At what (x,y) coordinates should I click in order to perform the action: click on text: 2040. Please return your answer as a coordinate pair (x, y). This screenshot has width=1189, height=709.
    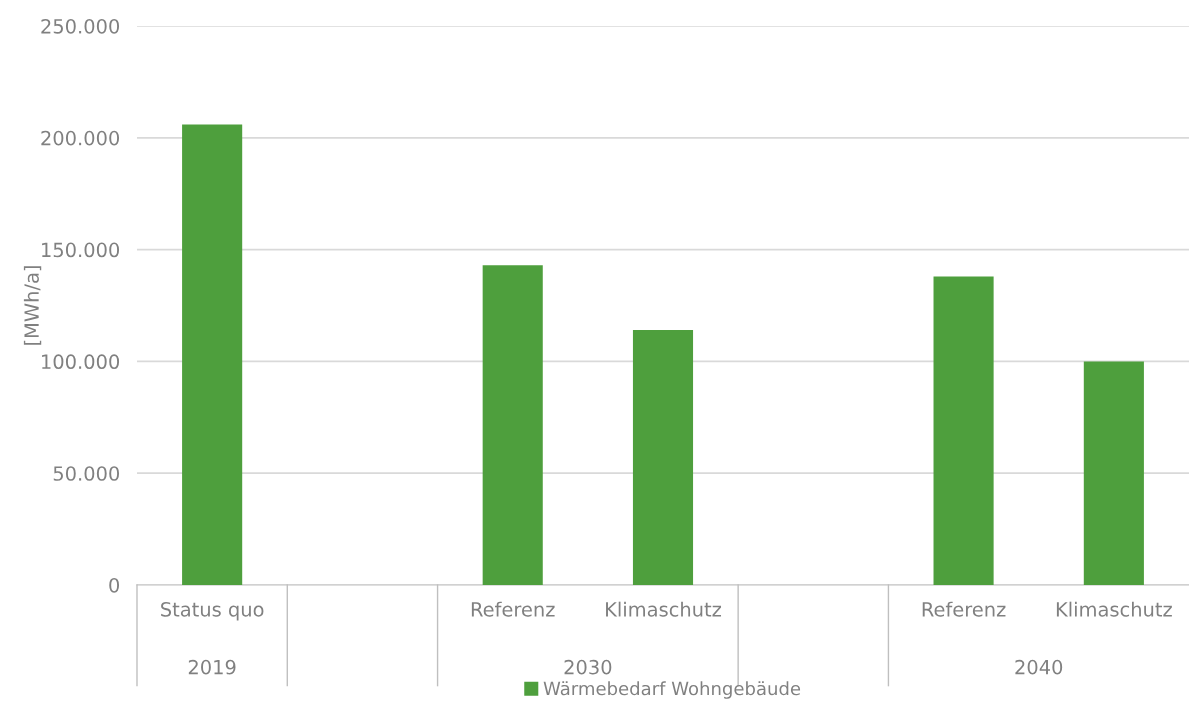
    Looking at the image, I should click on (1039, 667).